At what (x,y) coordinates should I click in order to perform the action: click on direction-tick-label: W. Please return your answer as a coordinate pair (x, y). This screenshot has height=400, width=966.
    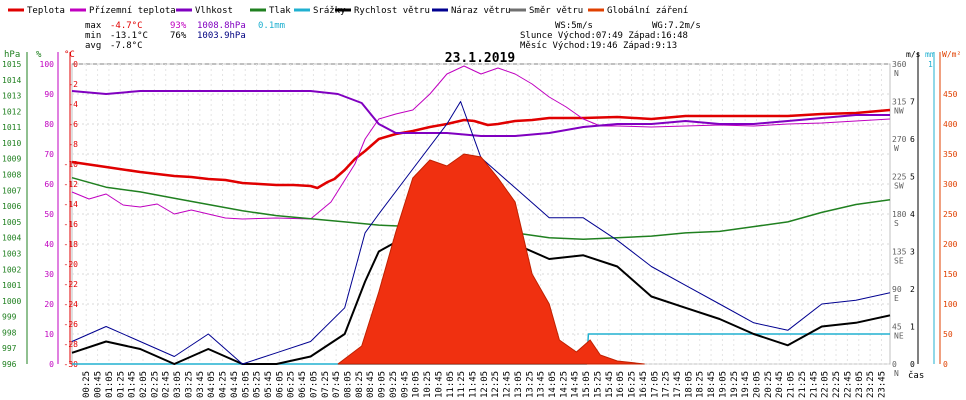
    Looking at the image, I should click on (896, 148).